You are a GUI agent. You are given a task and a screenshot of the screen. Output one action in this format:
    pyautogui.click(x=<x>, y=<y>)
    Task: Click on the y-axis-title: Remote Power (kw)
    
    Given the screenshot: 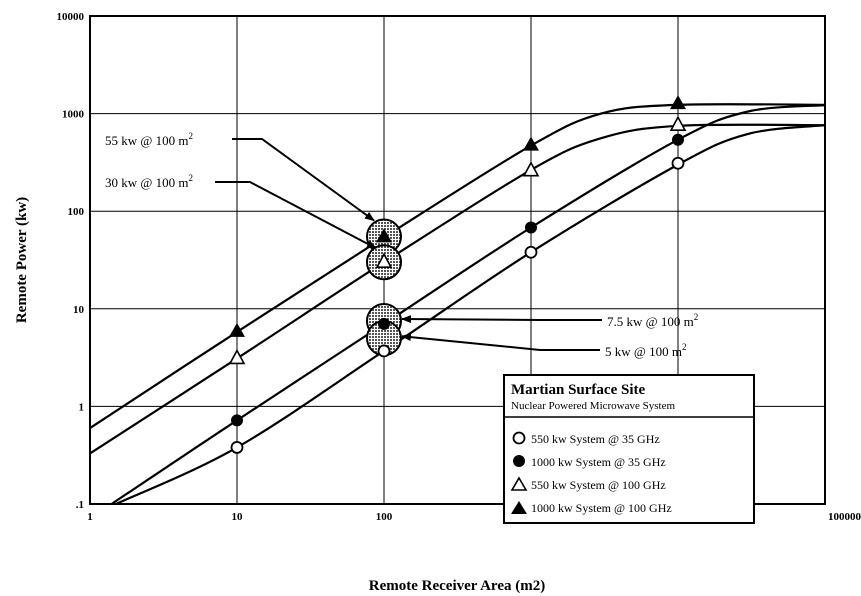 What is the action you would take?
    pyautogui.click(x=22, y=260)
    